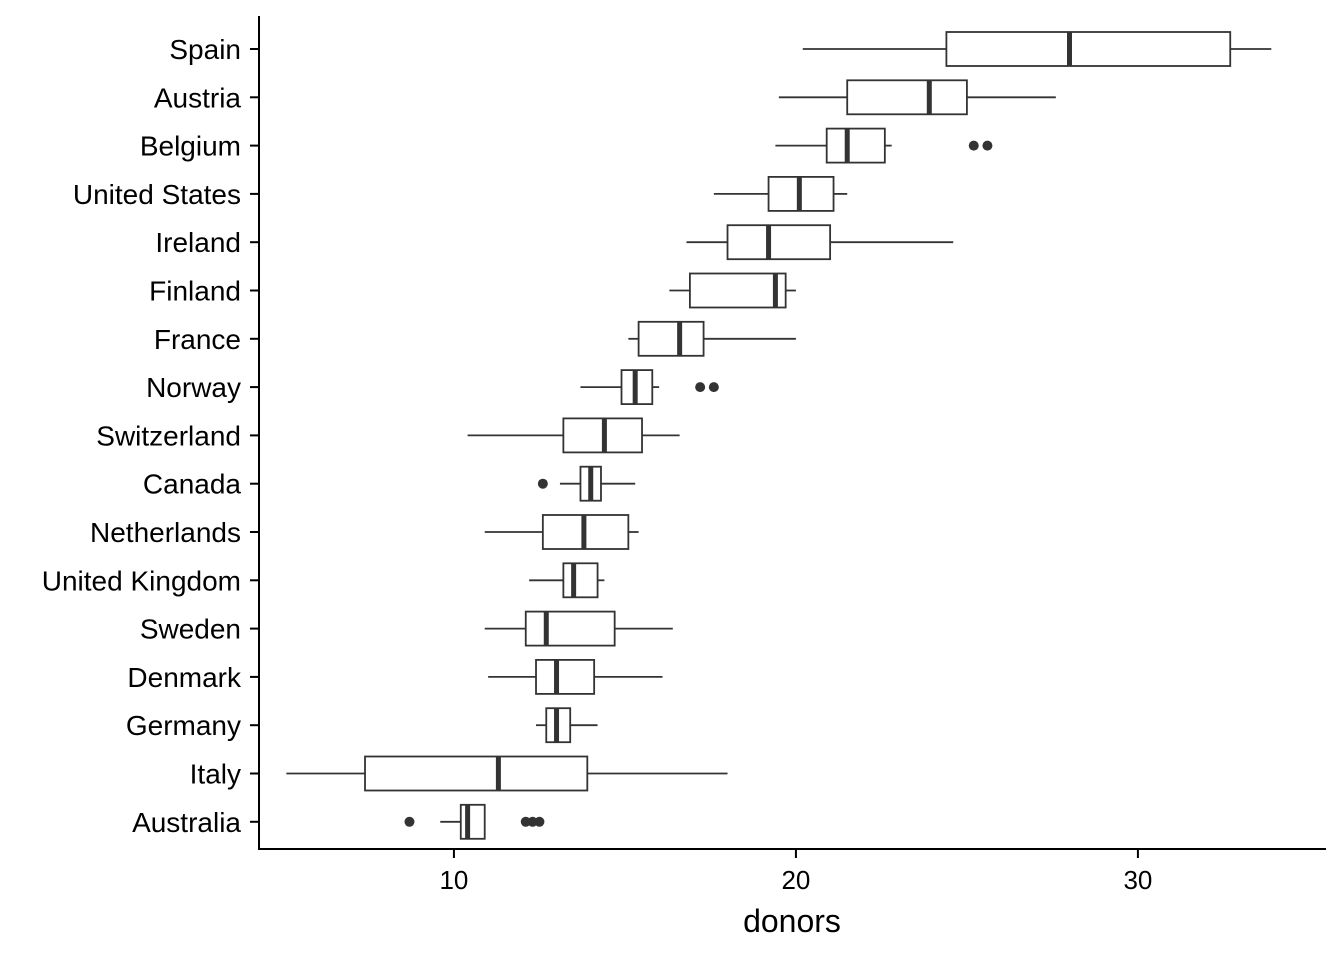 This screenshot has width=1344, height=960. I want to click on y-tick-label: Belgium, so click(190, 146).